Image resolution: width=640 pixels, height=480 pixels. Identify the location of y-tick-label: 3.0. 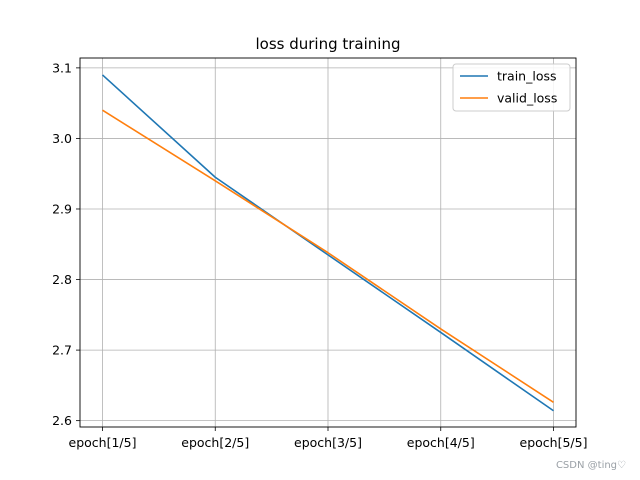
(62, 138).